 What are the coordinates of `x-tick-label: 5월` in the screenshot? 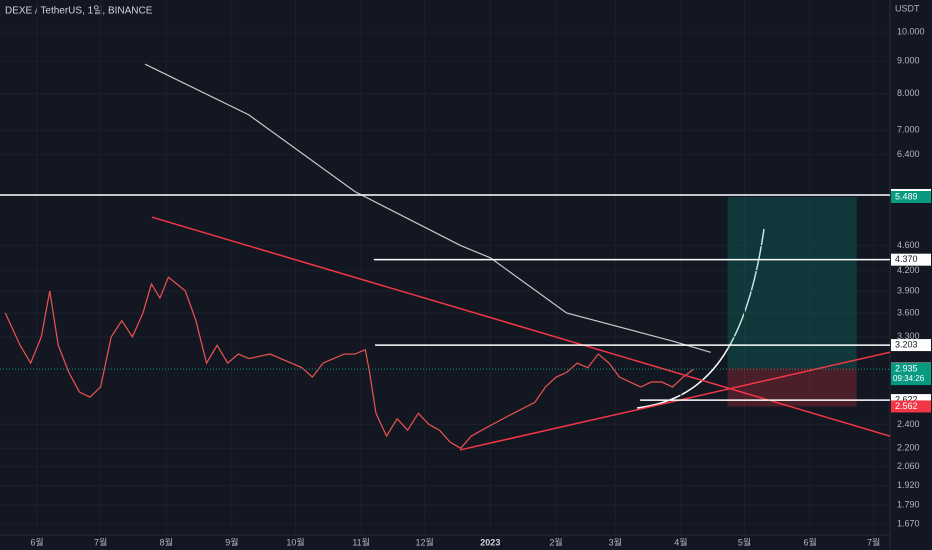 It's located at (744, 541).